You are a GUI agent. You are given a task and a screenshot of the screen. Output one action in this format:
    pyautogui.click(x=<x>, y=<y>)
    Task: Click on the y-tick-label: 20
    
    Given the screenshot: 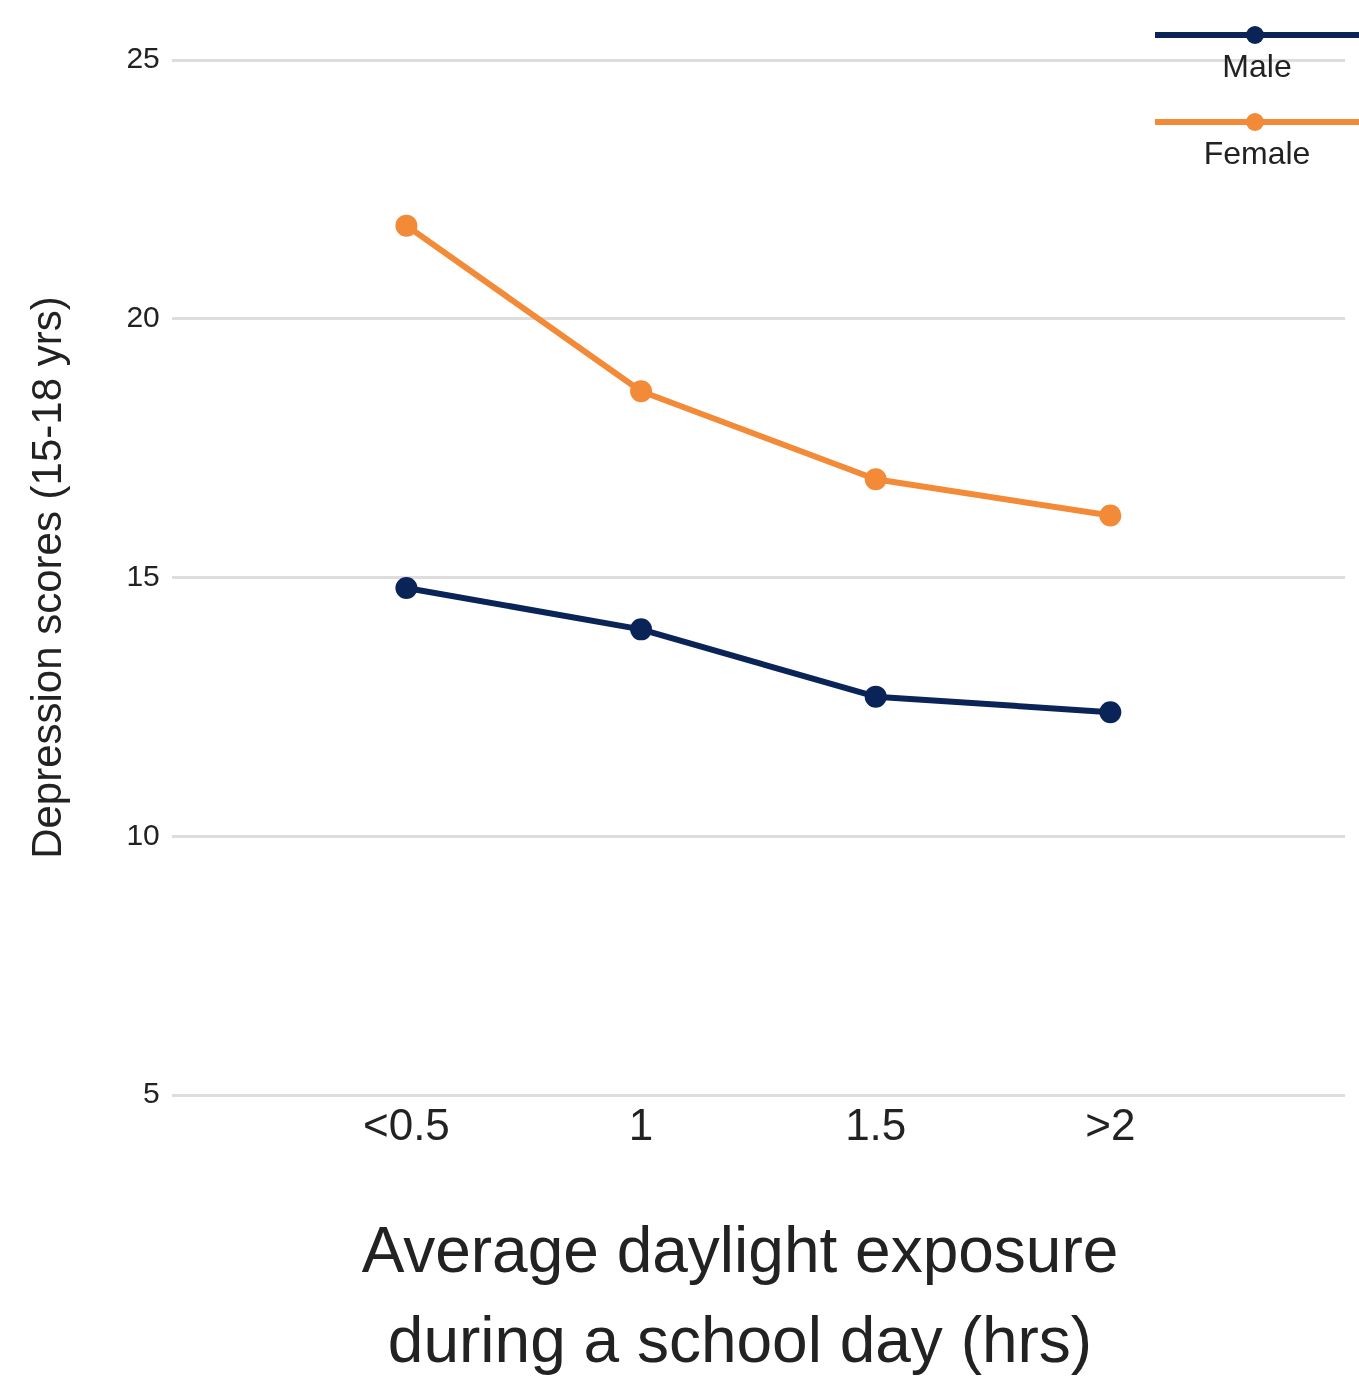 What is the action you would take?
    pyautogui.click(x=143, y=317)
    